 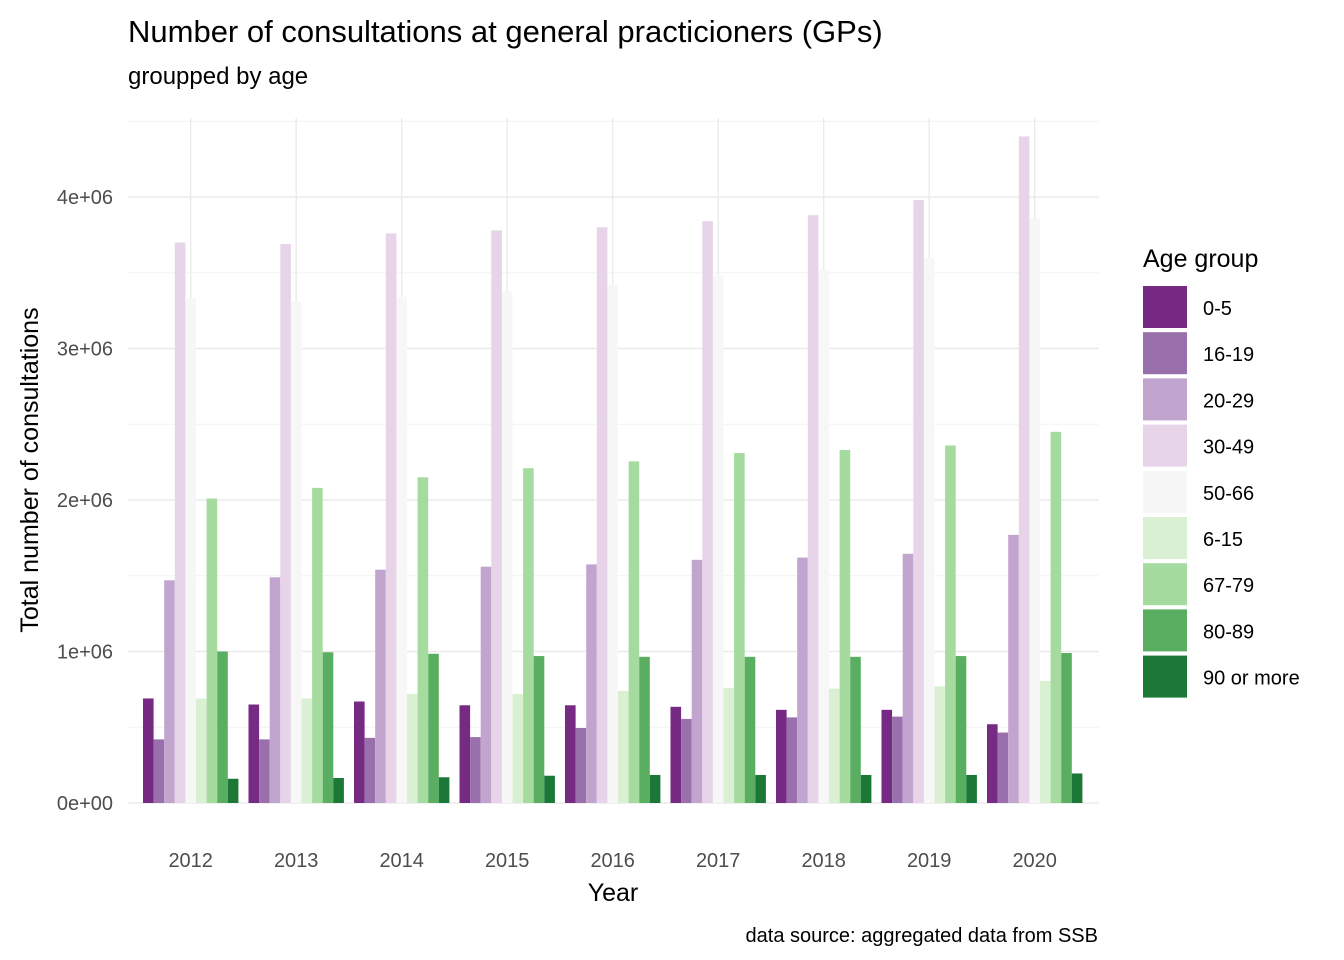 I want to click on chart-caption: data source: aggregated data from SSB, so click(x=922, y=936).